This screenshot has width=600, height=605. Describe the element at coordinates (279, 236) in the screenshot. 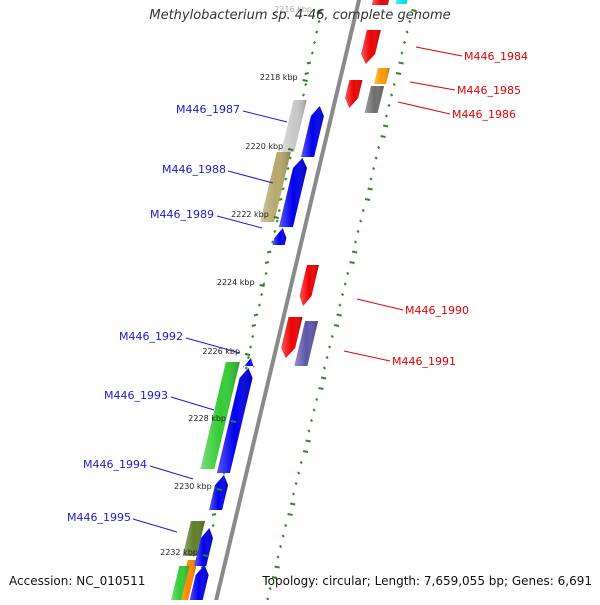

I see `gene-m446-1989-shade` at that location.